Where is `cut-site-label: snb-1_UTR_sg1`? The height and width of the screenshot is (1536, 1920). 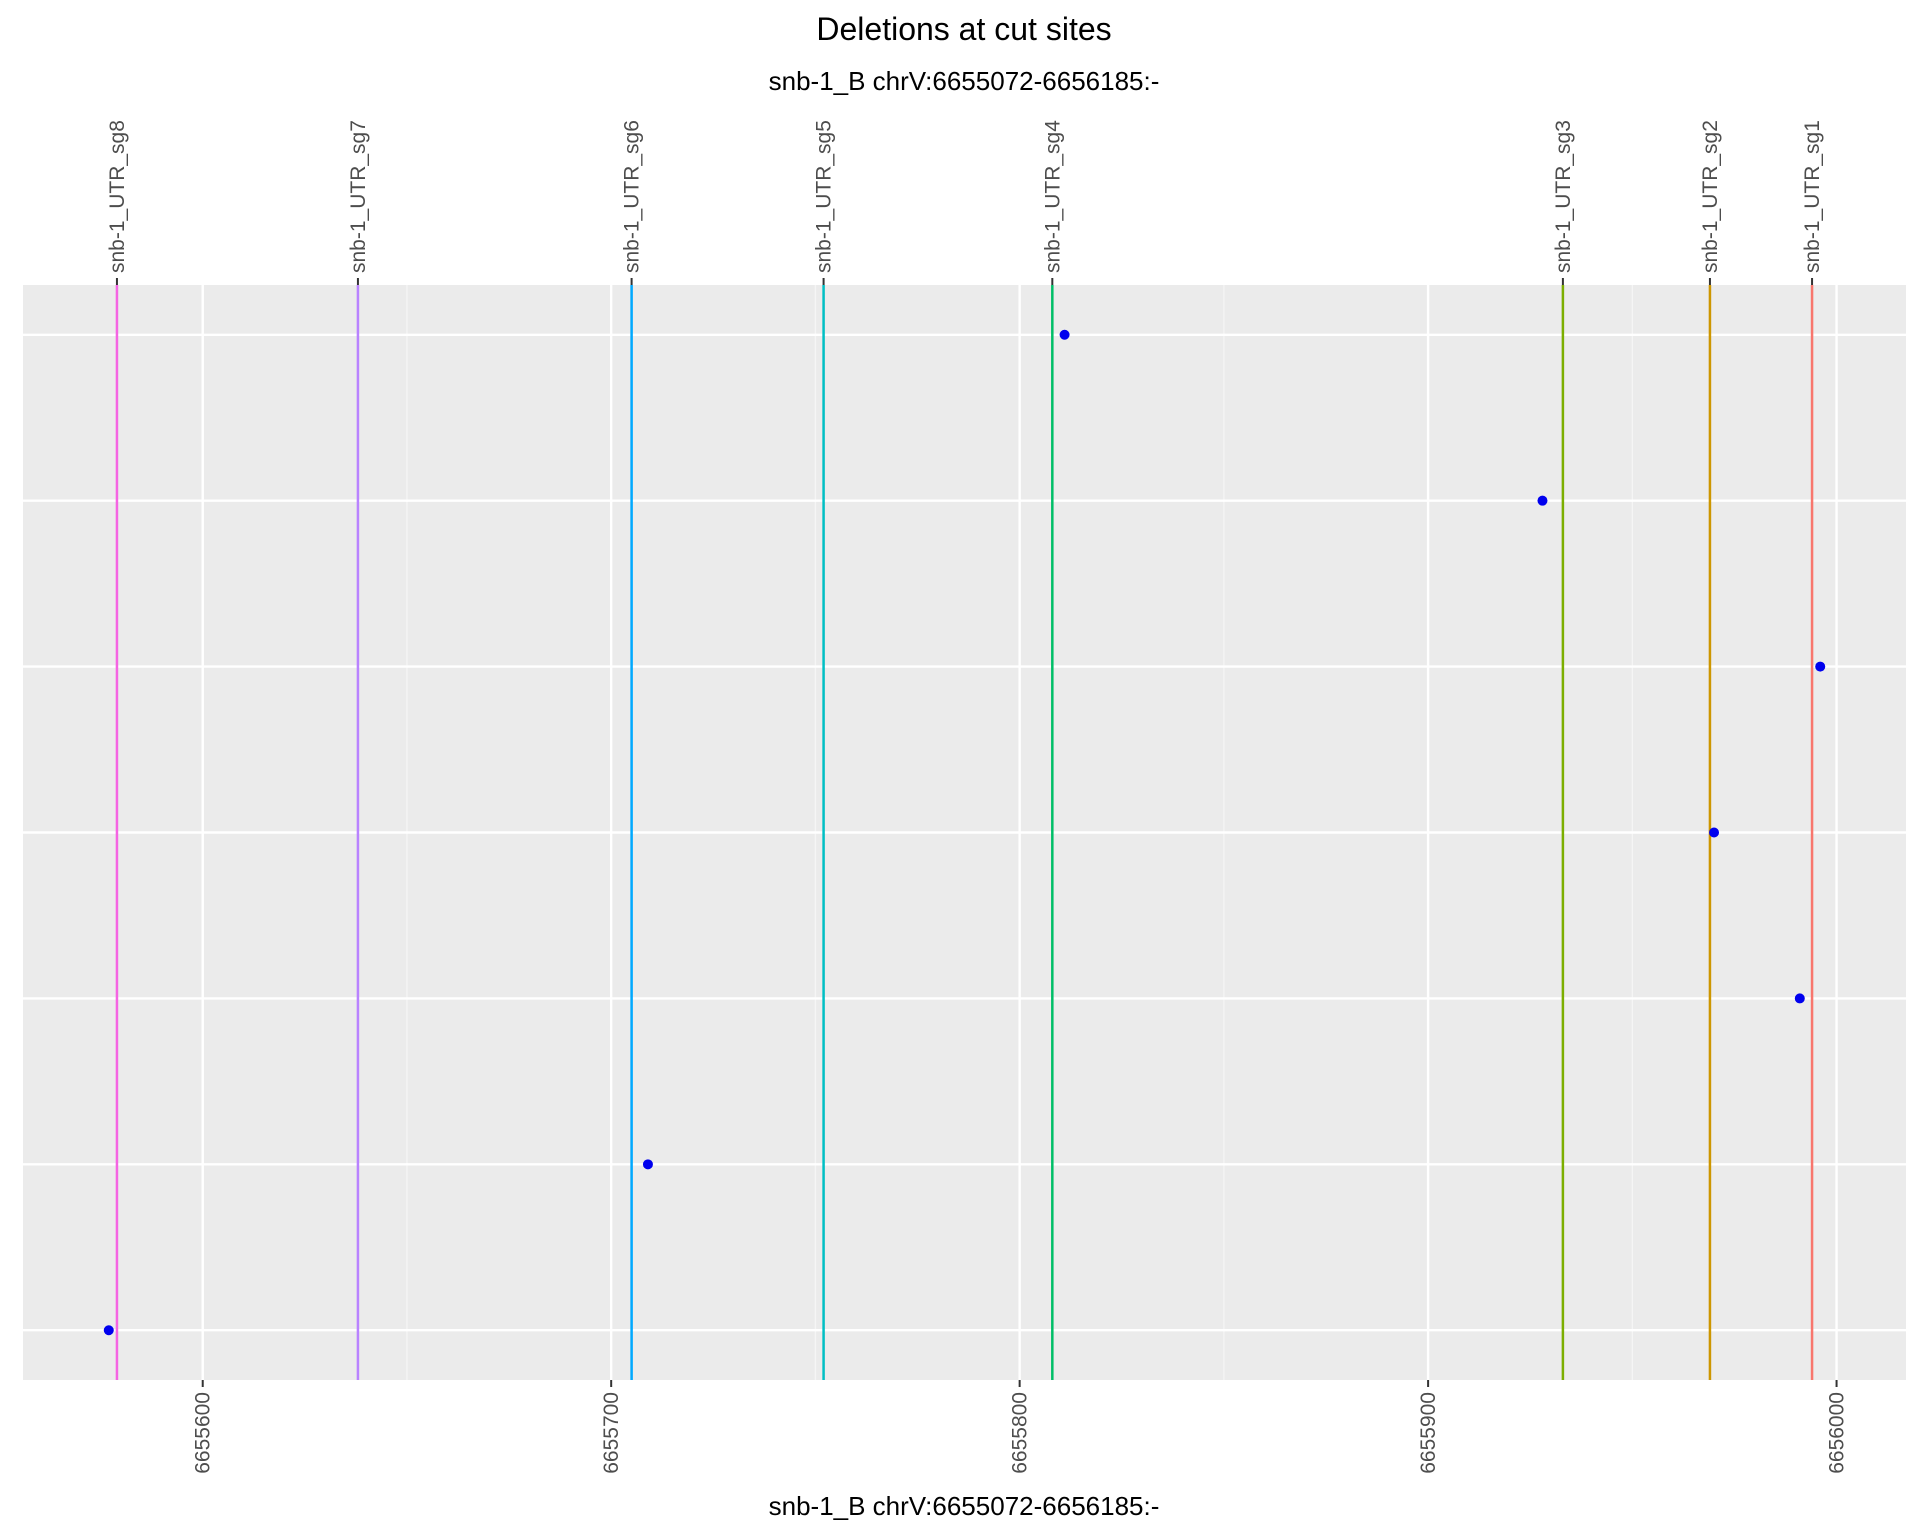
cut-site-label: snb-1_UTR_sg1 is located at coordinates (1812, 196).